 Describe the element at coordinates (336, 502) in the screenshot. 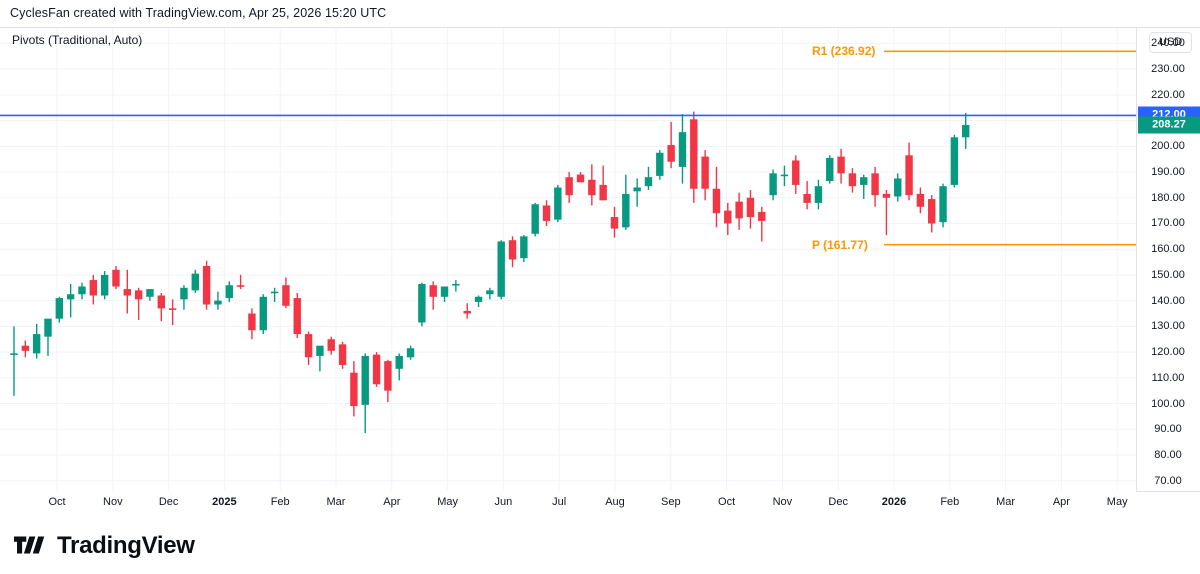

I see `time-tick: Mar` at that location.